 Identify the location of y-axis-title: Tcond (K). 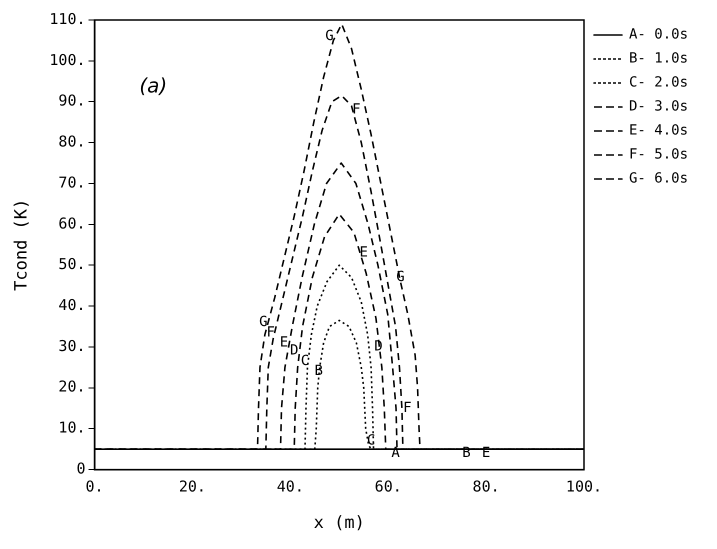
(22, 244).